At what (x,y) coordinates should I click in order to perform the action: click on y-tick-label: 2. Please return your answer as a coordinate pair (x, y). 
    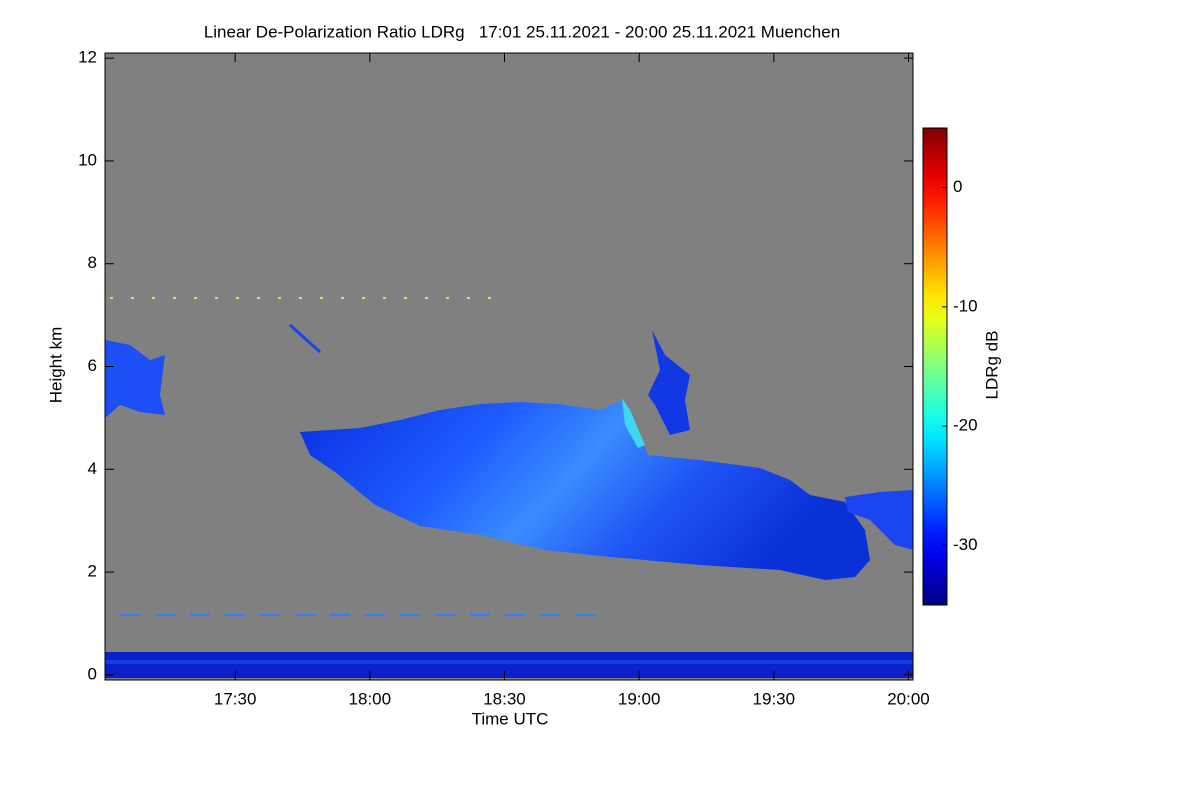
    Looking at the image, I should click on (92, 571).